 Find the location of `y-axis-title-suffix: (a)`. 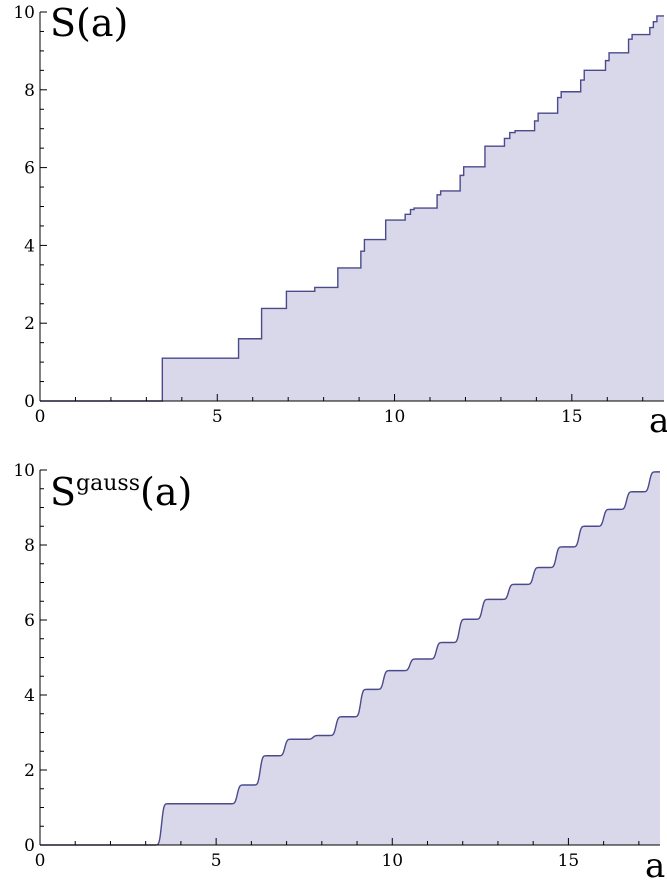

y-axis-title-suffix: (a) is located at coordinates (166, 492).